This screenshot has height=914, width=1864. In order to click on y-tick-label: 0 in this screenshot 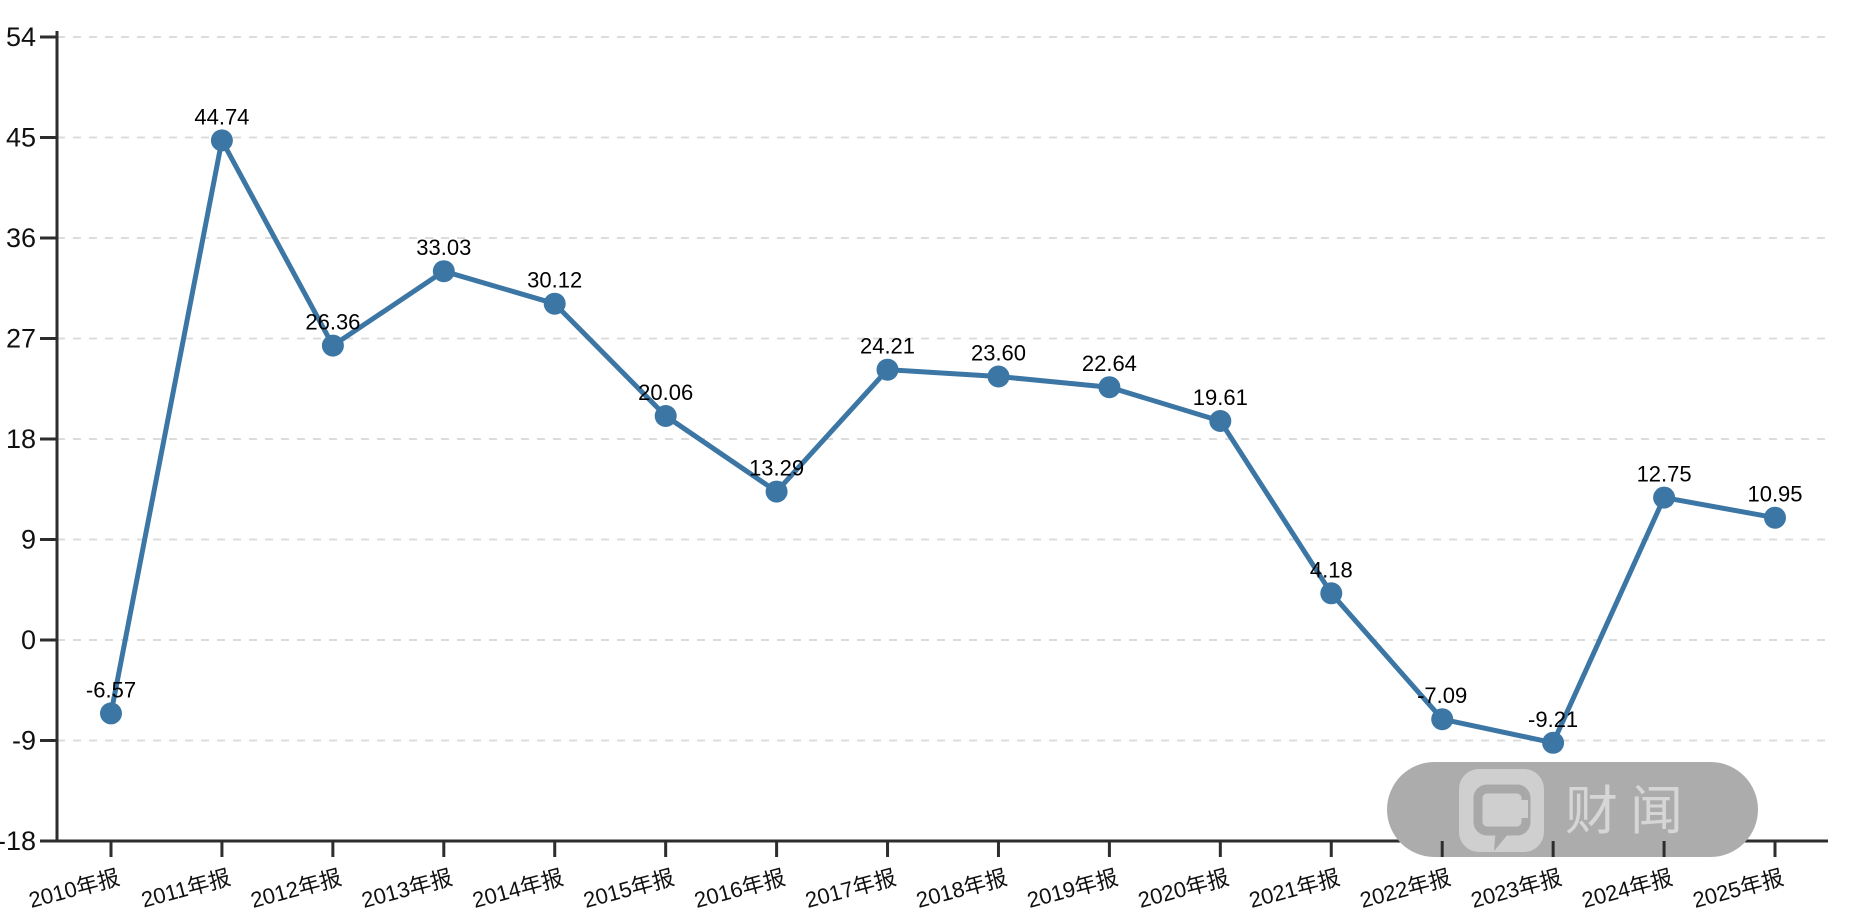, I will do `click(28, 640)`.